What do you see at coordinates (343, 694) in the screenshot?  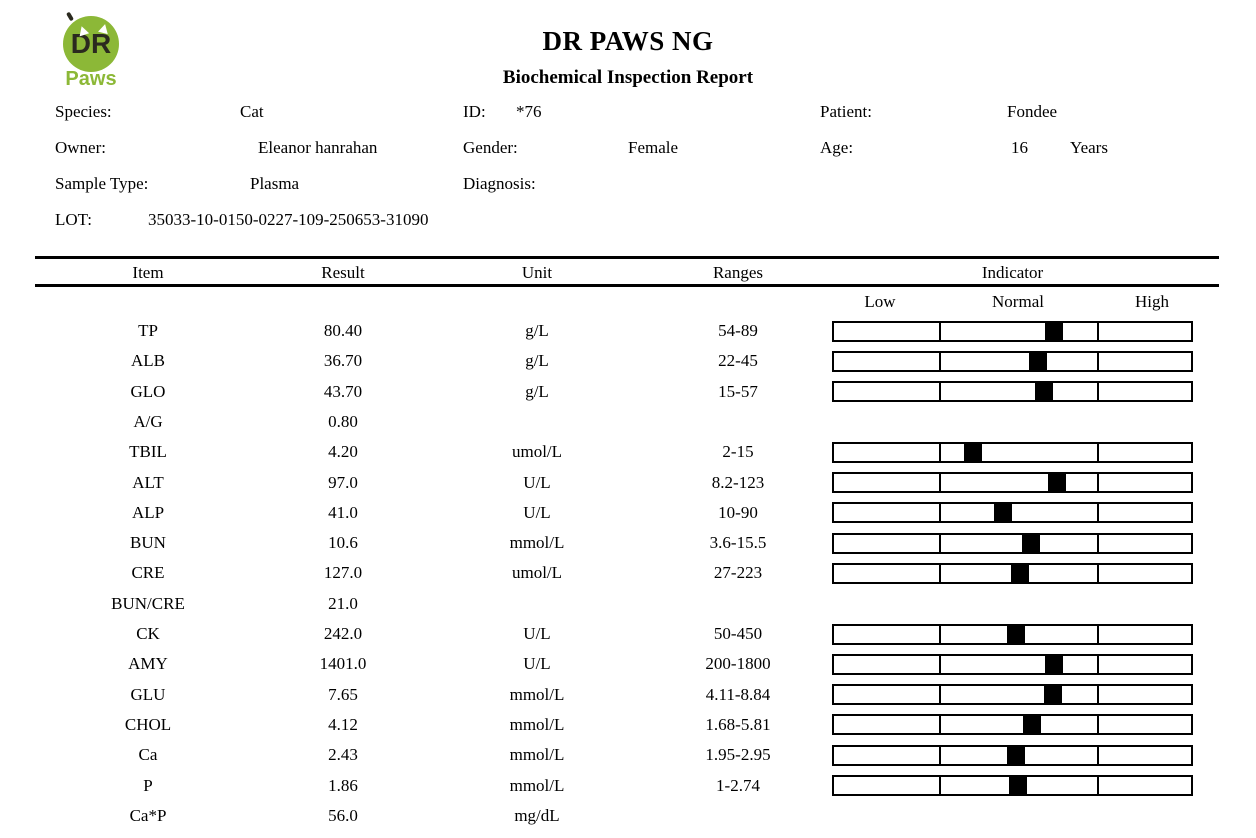 I see `result-cell: 7.65` at bounding box center [343, 694].